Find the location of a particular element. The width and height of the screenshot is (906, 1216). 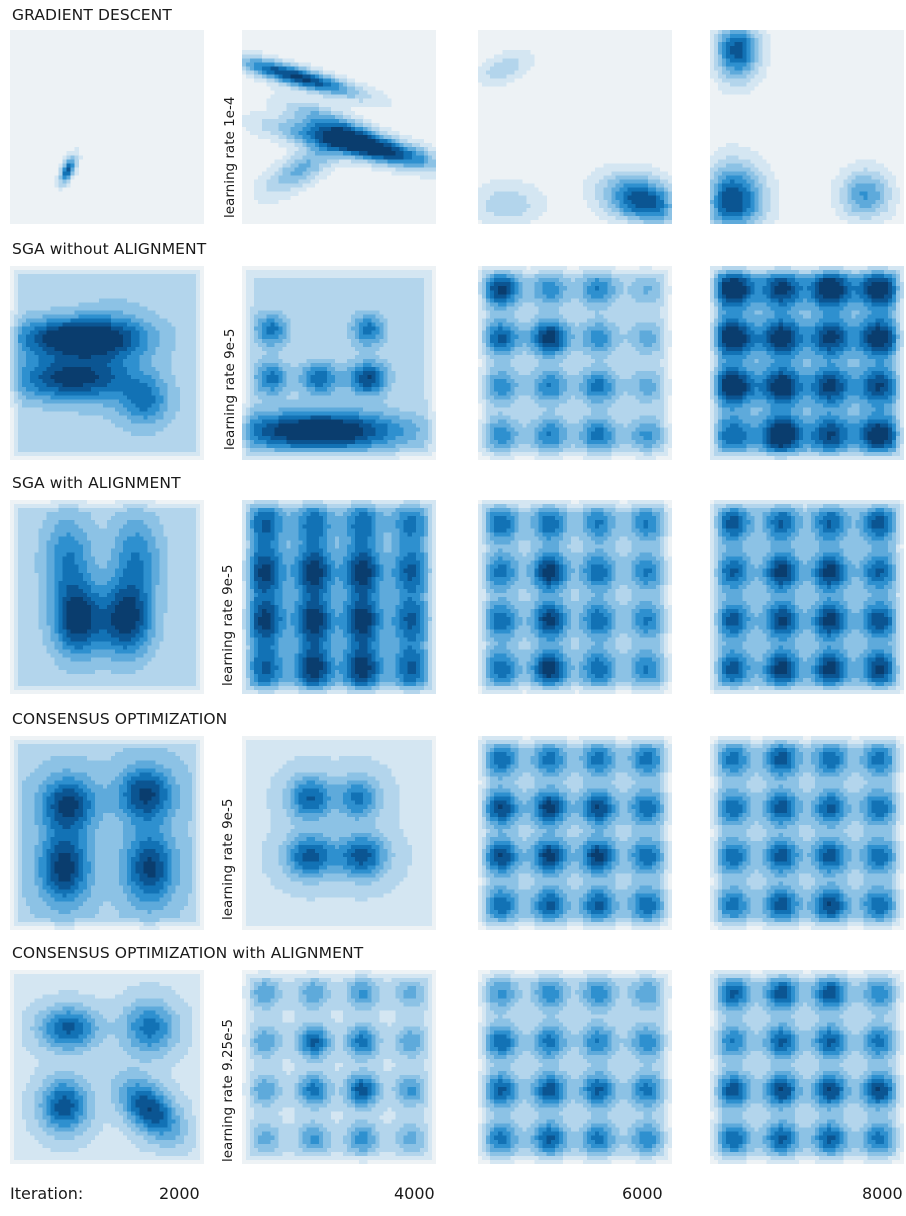

iteration-label: Iteration: is located at coordinates (46, 1193).